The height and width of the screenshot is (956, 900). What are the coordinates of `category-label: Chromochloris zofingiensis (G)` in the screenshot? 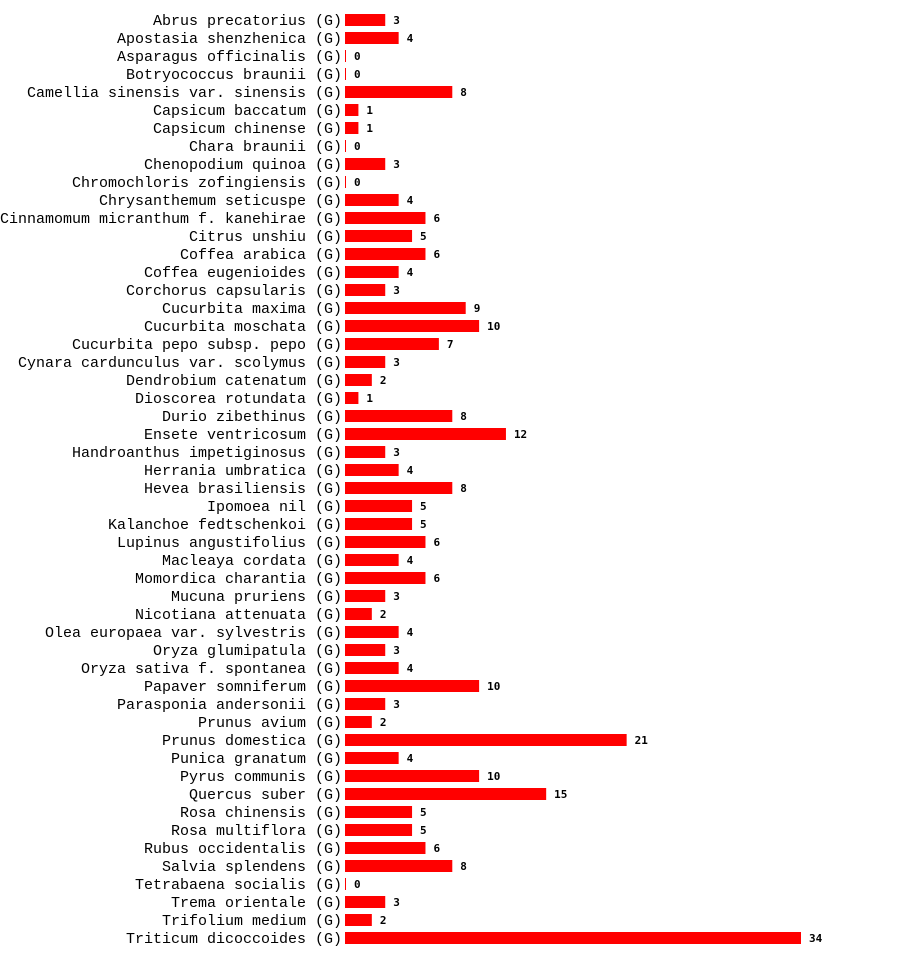 It's located at (207, 183).